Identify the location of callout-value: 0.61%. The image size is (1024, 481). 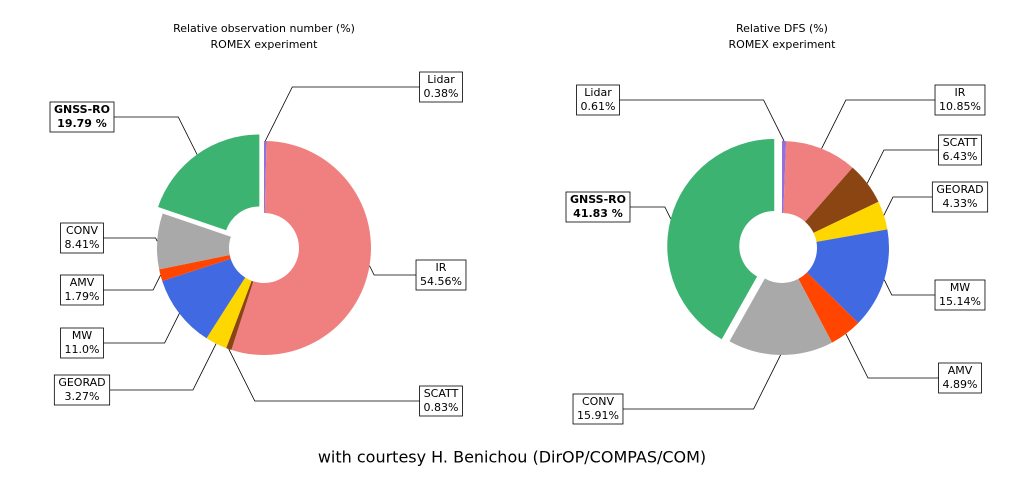
(598, 106).